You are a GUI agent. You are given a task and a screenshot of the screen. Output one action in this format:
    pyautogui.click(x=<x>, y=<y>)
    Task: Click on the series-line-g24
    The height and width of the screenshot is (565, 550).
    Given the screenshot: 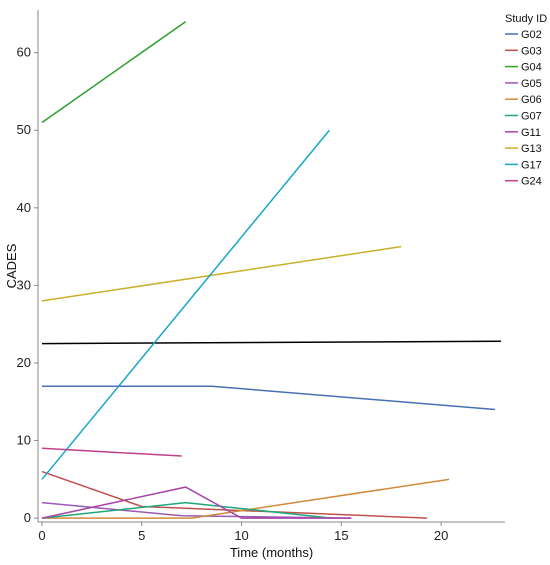 What is the action you would take?
    pyautogui.click(x=111, y=452)
    